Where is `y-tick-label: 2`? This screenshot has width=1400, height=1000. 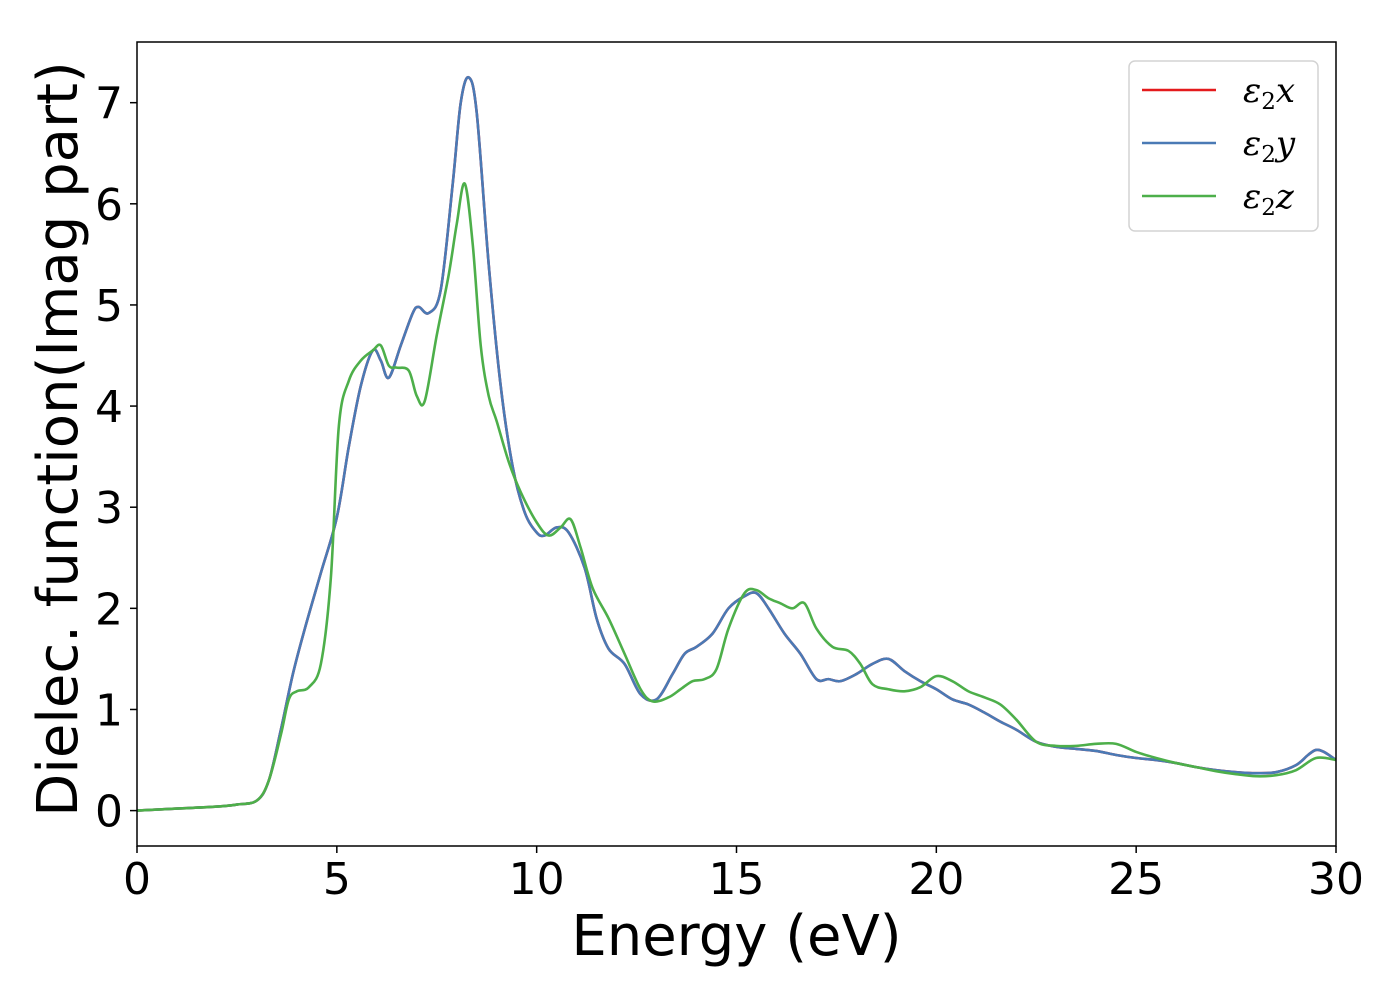
y-tick-label: 2 is located at coordinates (109, 609).